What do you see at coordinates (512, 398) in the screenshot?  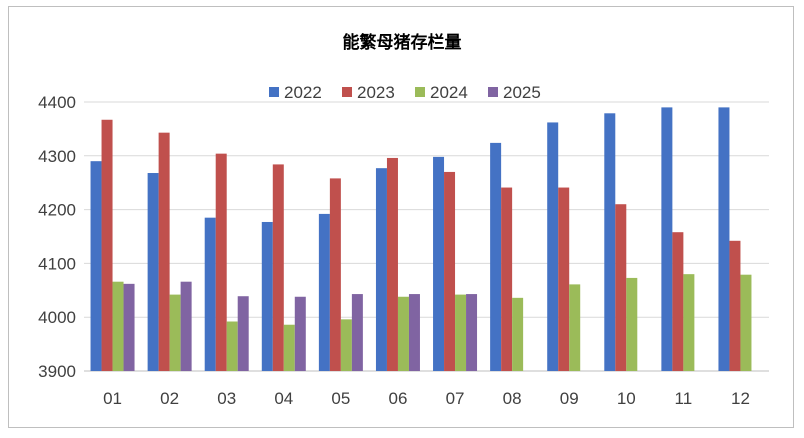 I see `x-tick-label: 08` at bounding box center [512, 398].